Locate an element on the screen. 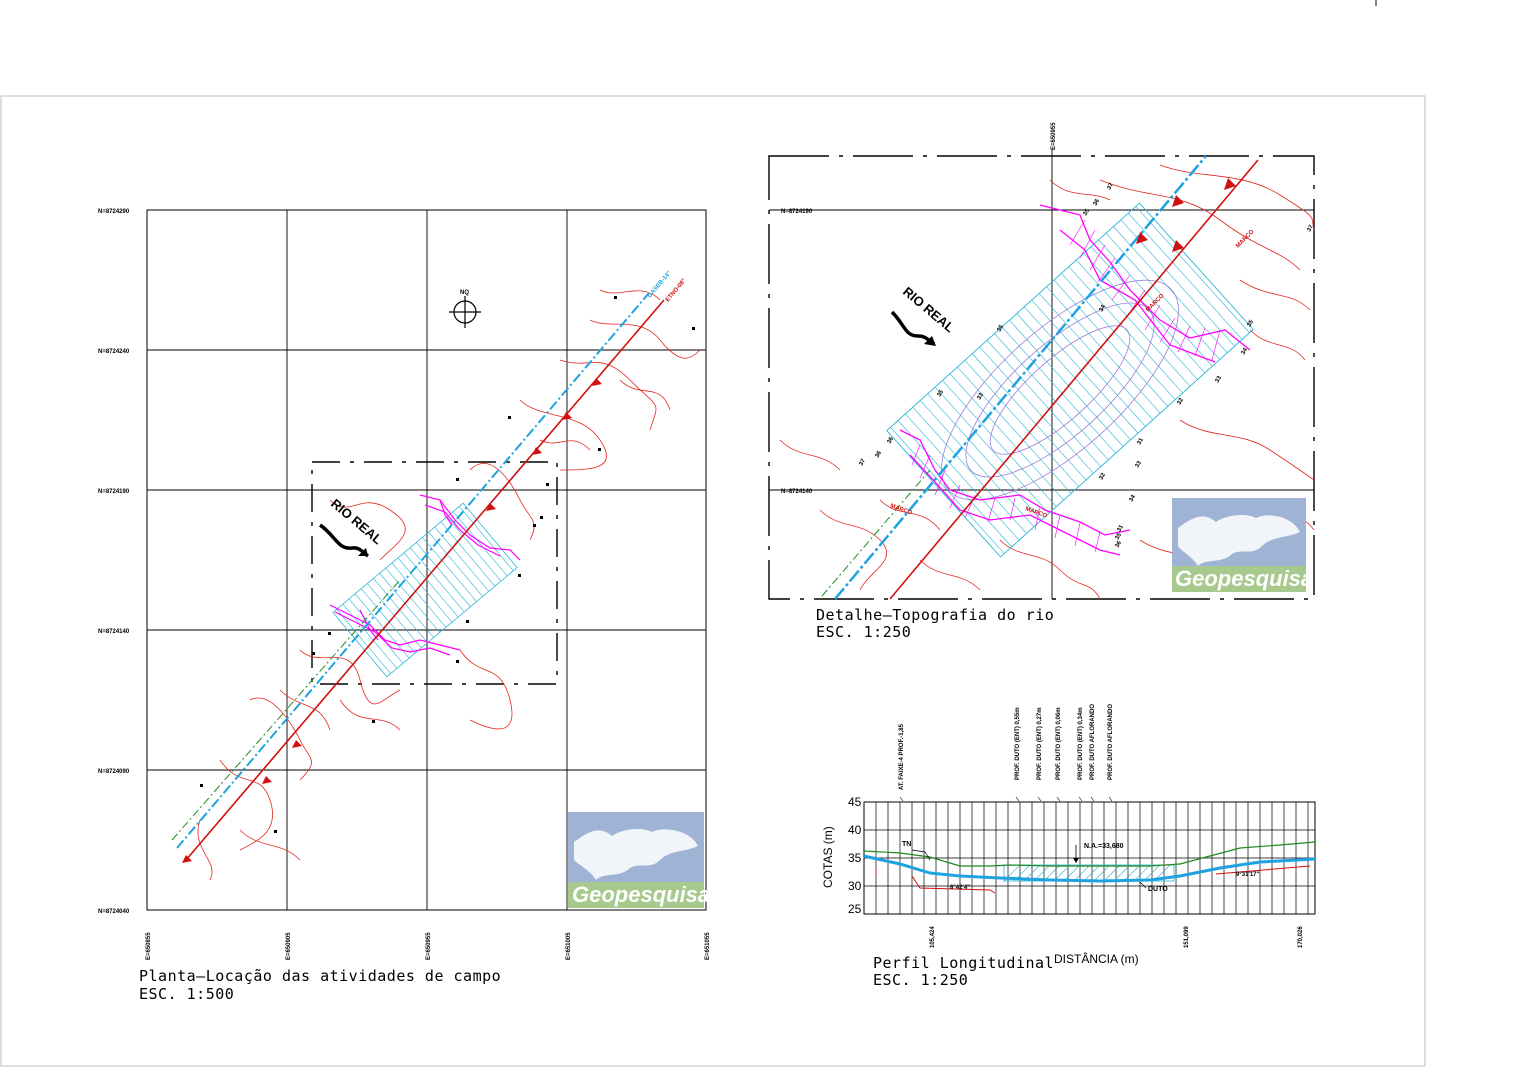  plan-logo-text: Geopesquisa is located at coordinates (641, 894).